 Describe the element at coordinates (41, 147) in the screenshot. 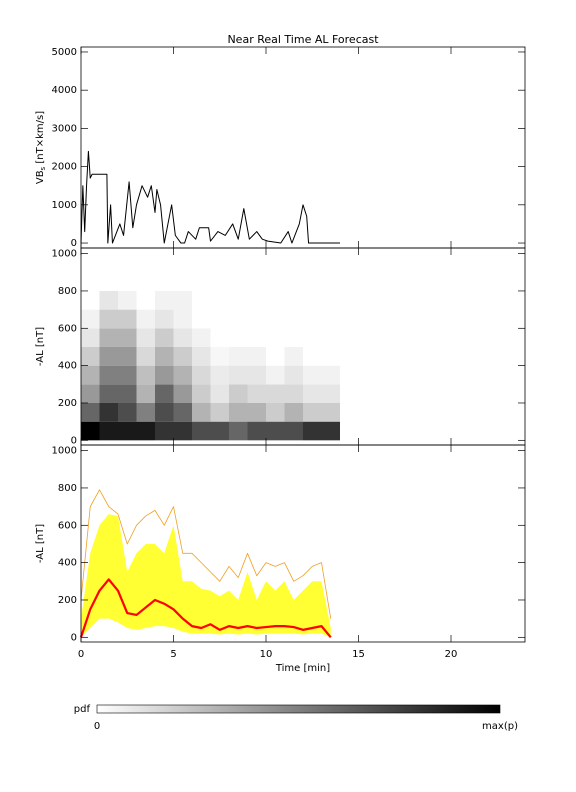

I see `y-axis-label: VBs [nT×km/s]` at that location.